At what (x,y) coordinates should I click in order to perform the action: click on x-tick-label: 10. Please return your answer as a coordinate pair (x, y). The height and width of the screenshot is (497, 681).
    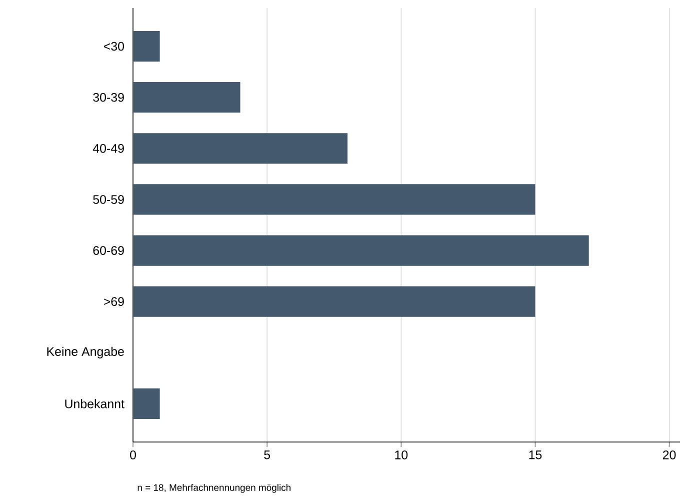
    Looking at the image, I should click on (401, 455).